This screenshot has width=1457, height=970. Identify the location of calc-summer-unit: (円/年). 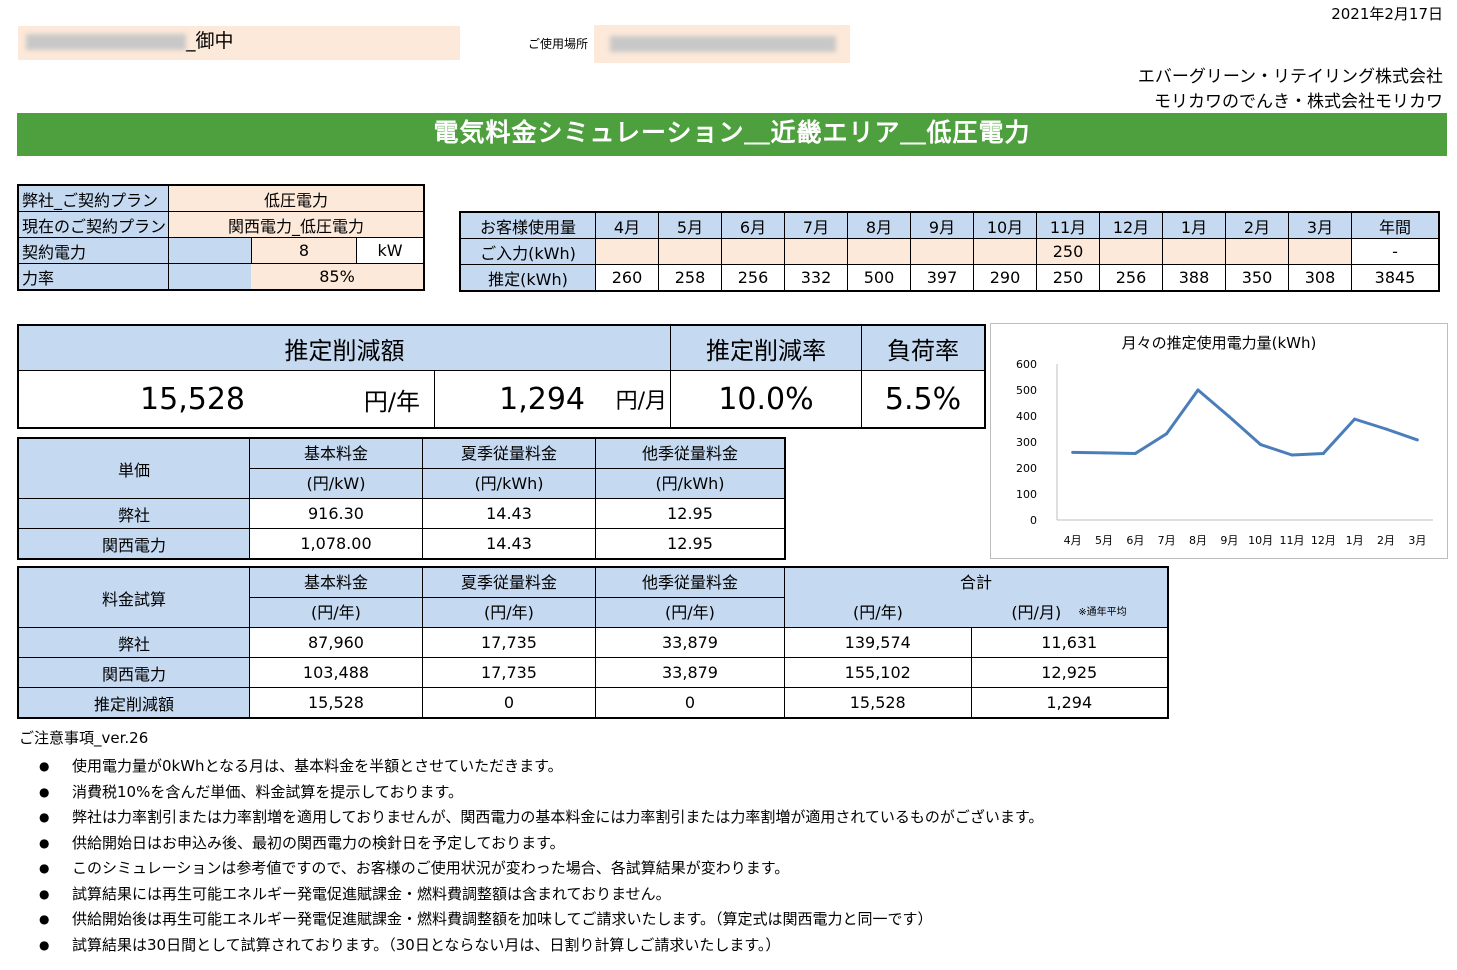
(509, 612).